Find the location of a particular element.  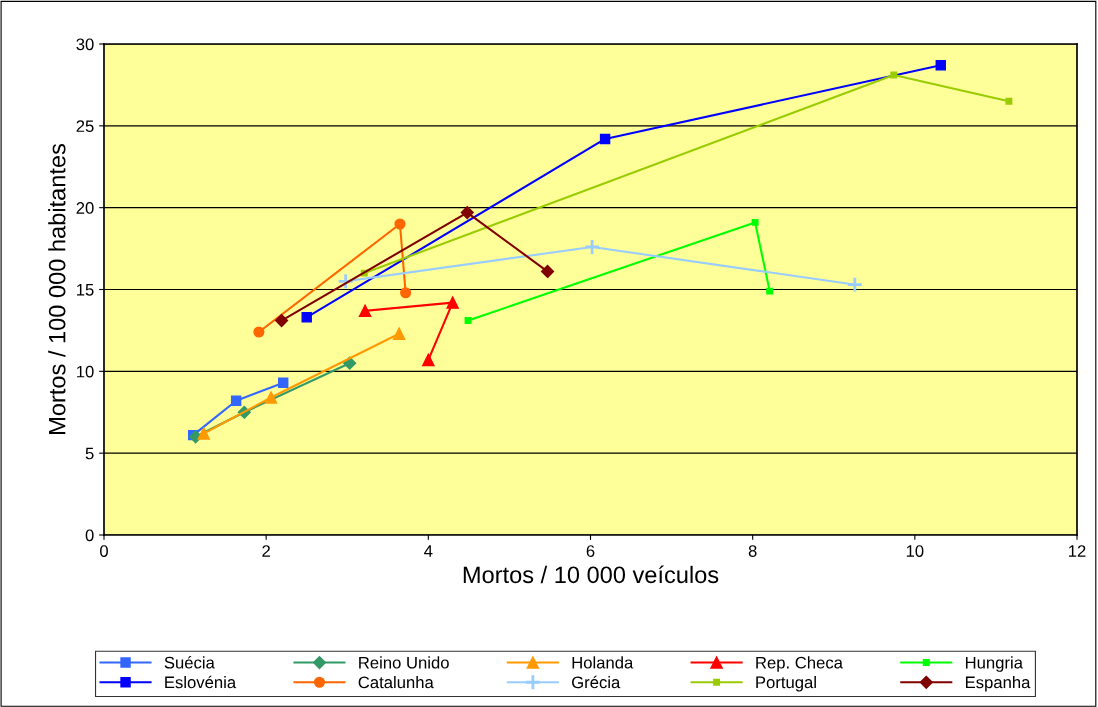

x-tick-label: 4 is located at coordinates (428, 551).